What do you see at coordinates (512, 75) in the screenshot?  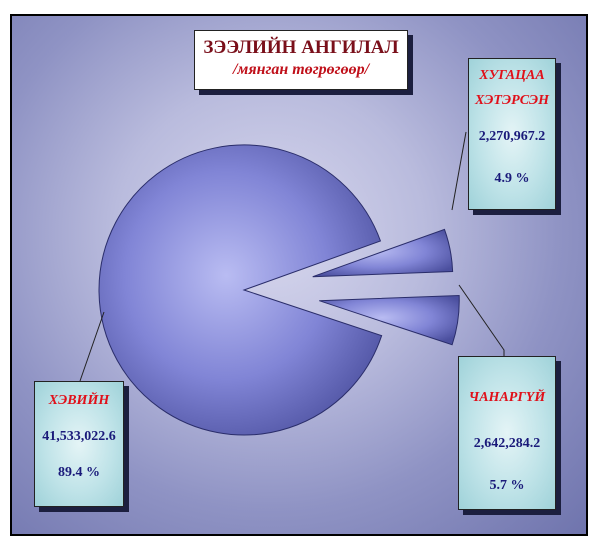 I see `slice-name-overdue-line1: ХУГАЦАА` at bounding box center [512, 75].